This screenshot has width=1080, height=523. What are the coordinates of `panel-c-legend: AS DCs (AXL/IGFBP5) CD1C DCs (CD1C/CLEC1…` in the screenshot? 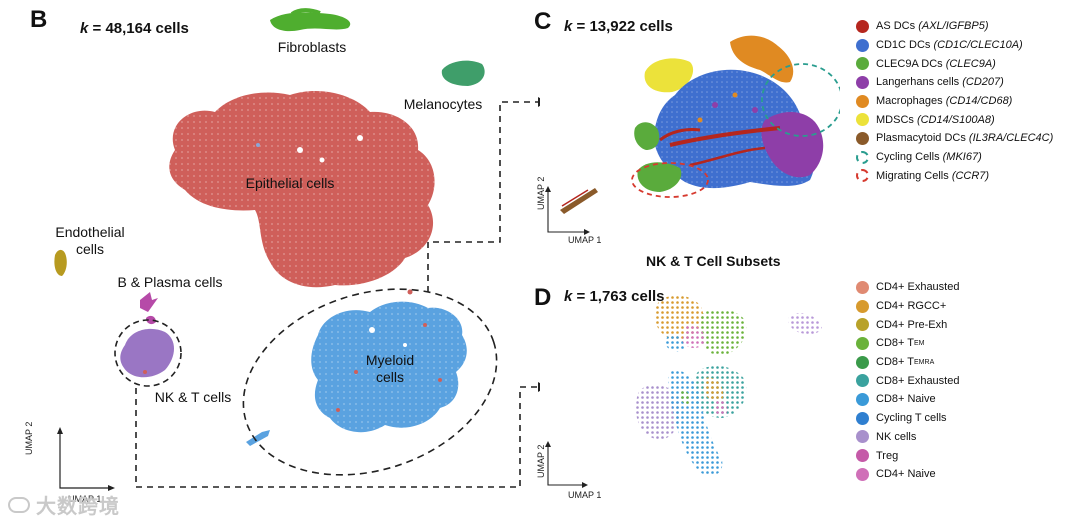 It's located at (954, 101).